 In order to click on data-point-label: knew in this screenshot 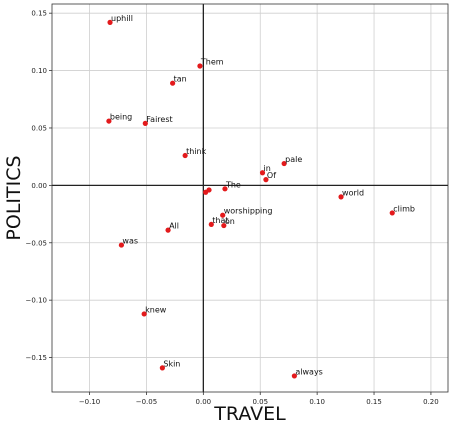, I will do `click(156, 309)`.